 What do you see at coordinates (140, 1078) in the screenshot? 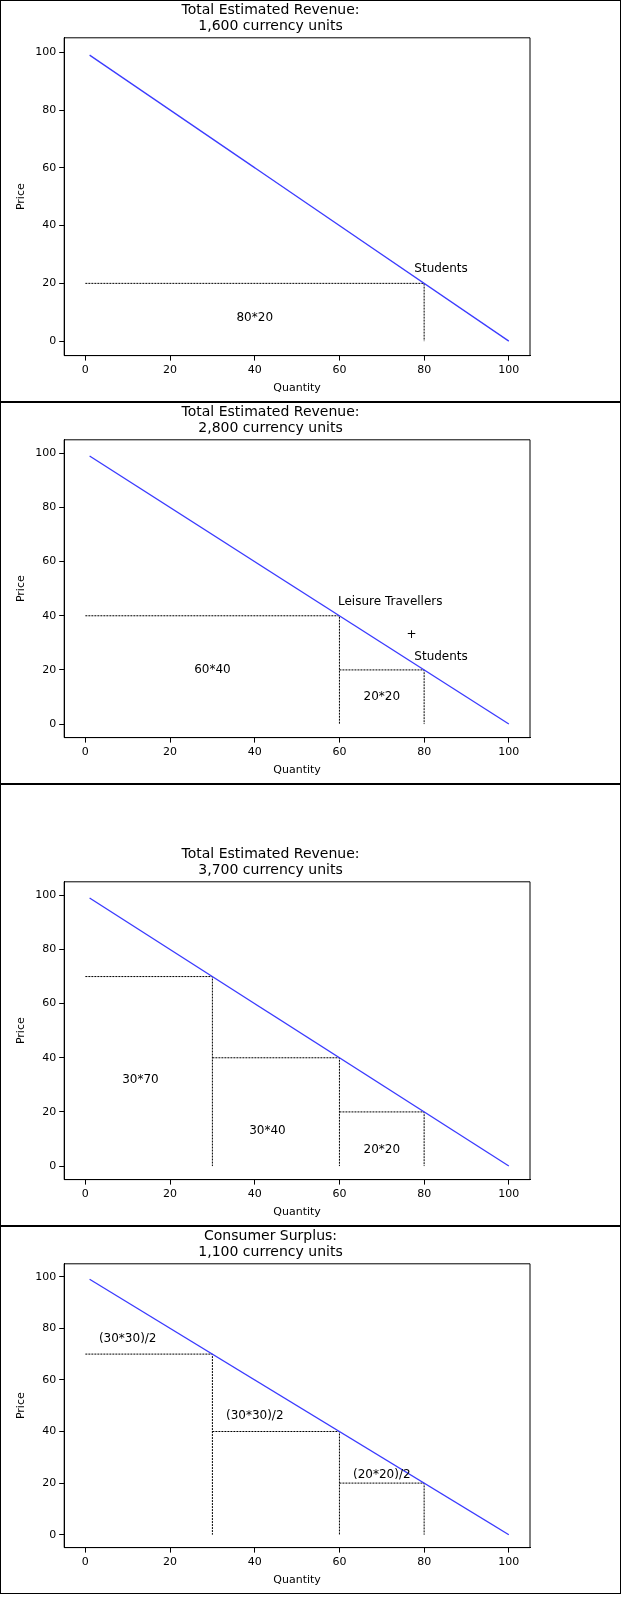
I see `annotation: 30*70` at bounding box center [140, 1078].